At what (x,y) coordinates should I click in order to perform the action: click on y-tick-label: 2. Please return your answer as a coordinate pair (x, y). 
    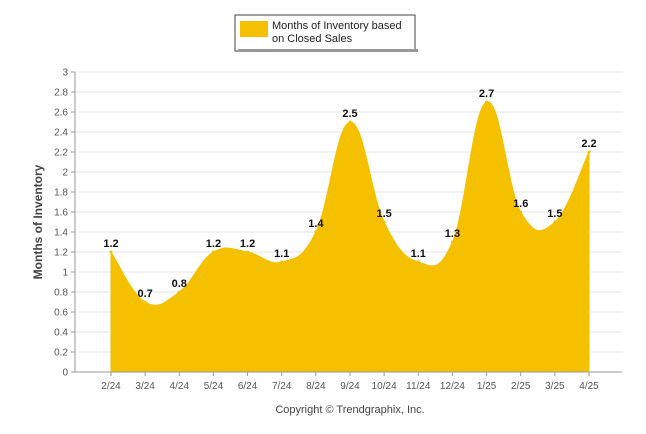
    Looking at the image, I should click on (65, 173).